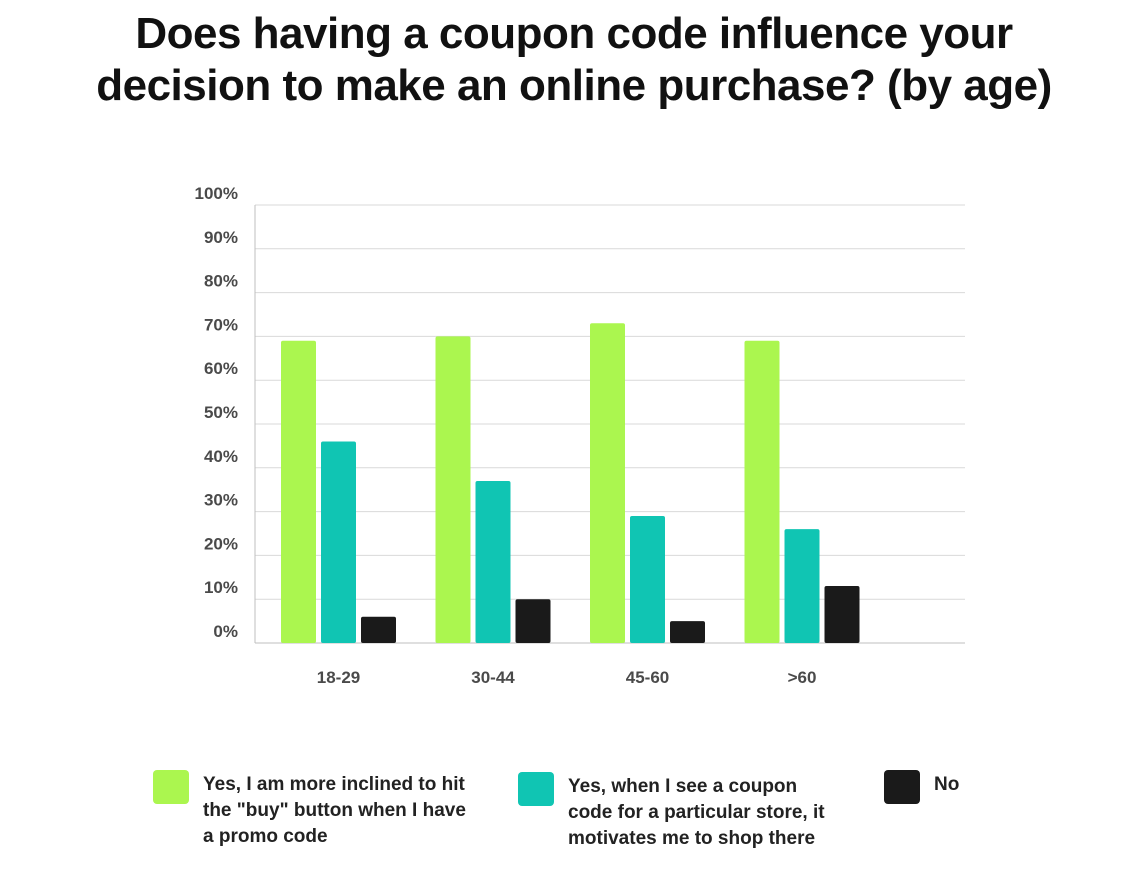 This screenshot has width=1148, height=871. I want to click on y-tick-label: 90%, so click(221, 237).